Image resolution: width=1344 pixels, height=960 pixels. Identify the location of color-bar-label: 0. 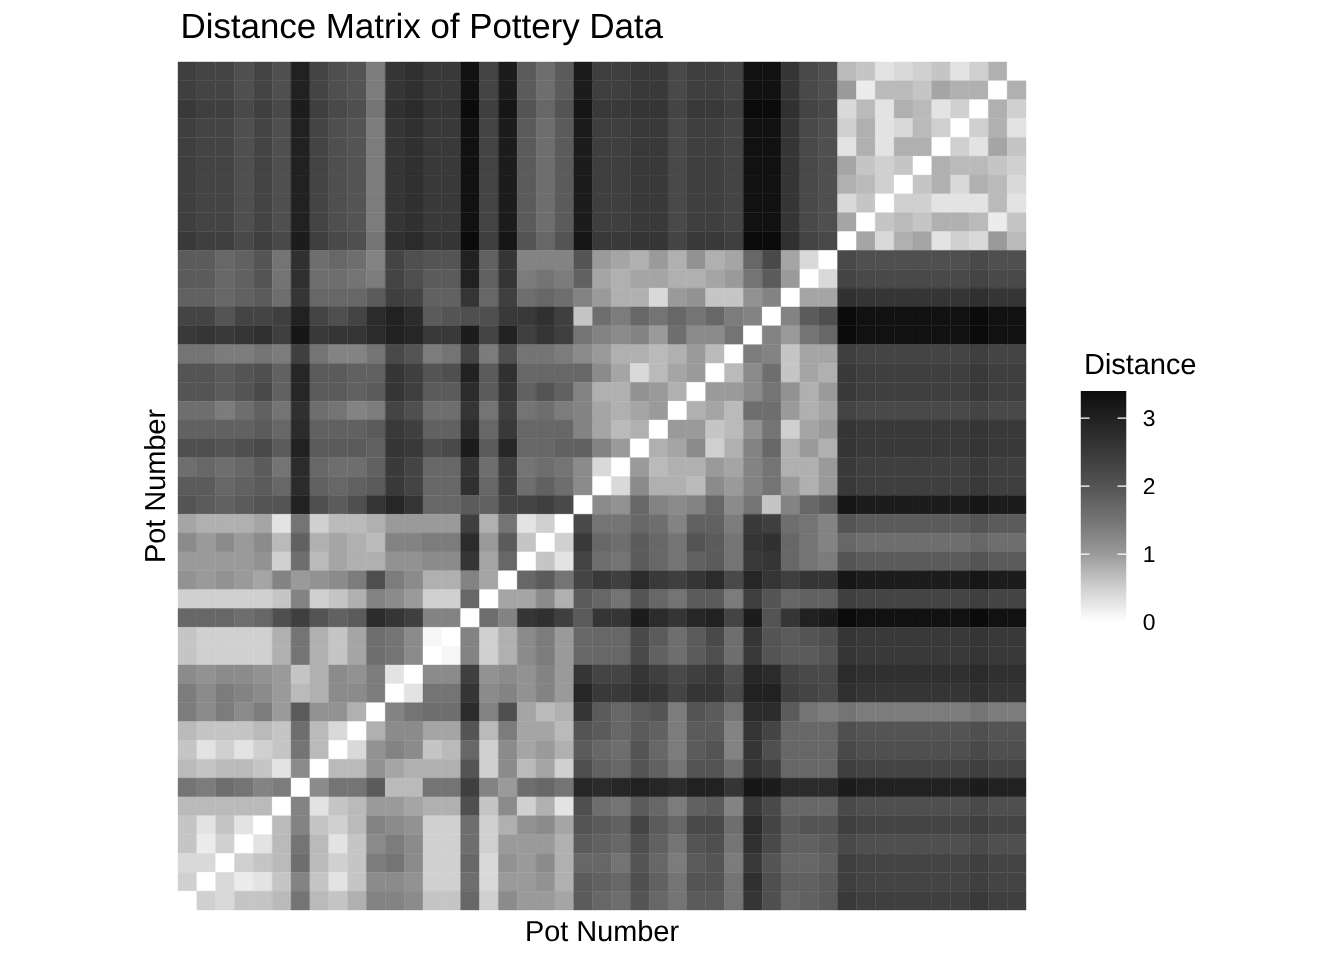
(1149, 622).